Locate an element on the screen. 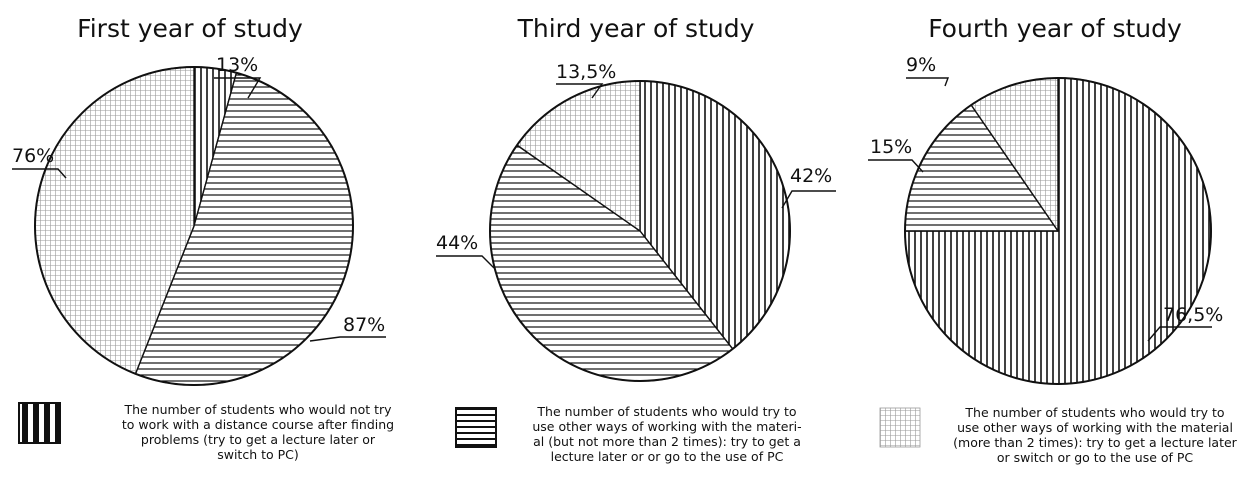 Image resolution: width=1253 pixels, height=486 pixels. legend-line: switch to PC) is located at coordinates (258, 454).